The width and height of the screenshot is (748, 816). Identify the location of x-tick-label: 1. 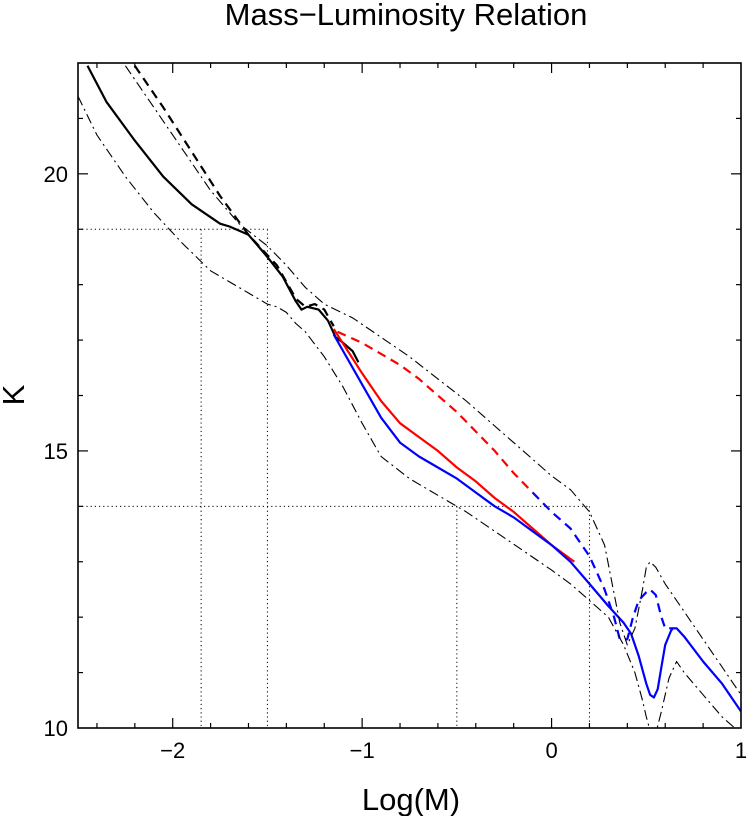
(741, 750).